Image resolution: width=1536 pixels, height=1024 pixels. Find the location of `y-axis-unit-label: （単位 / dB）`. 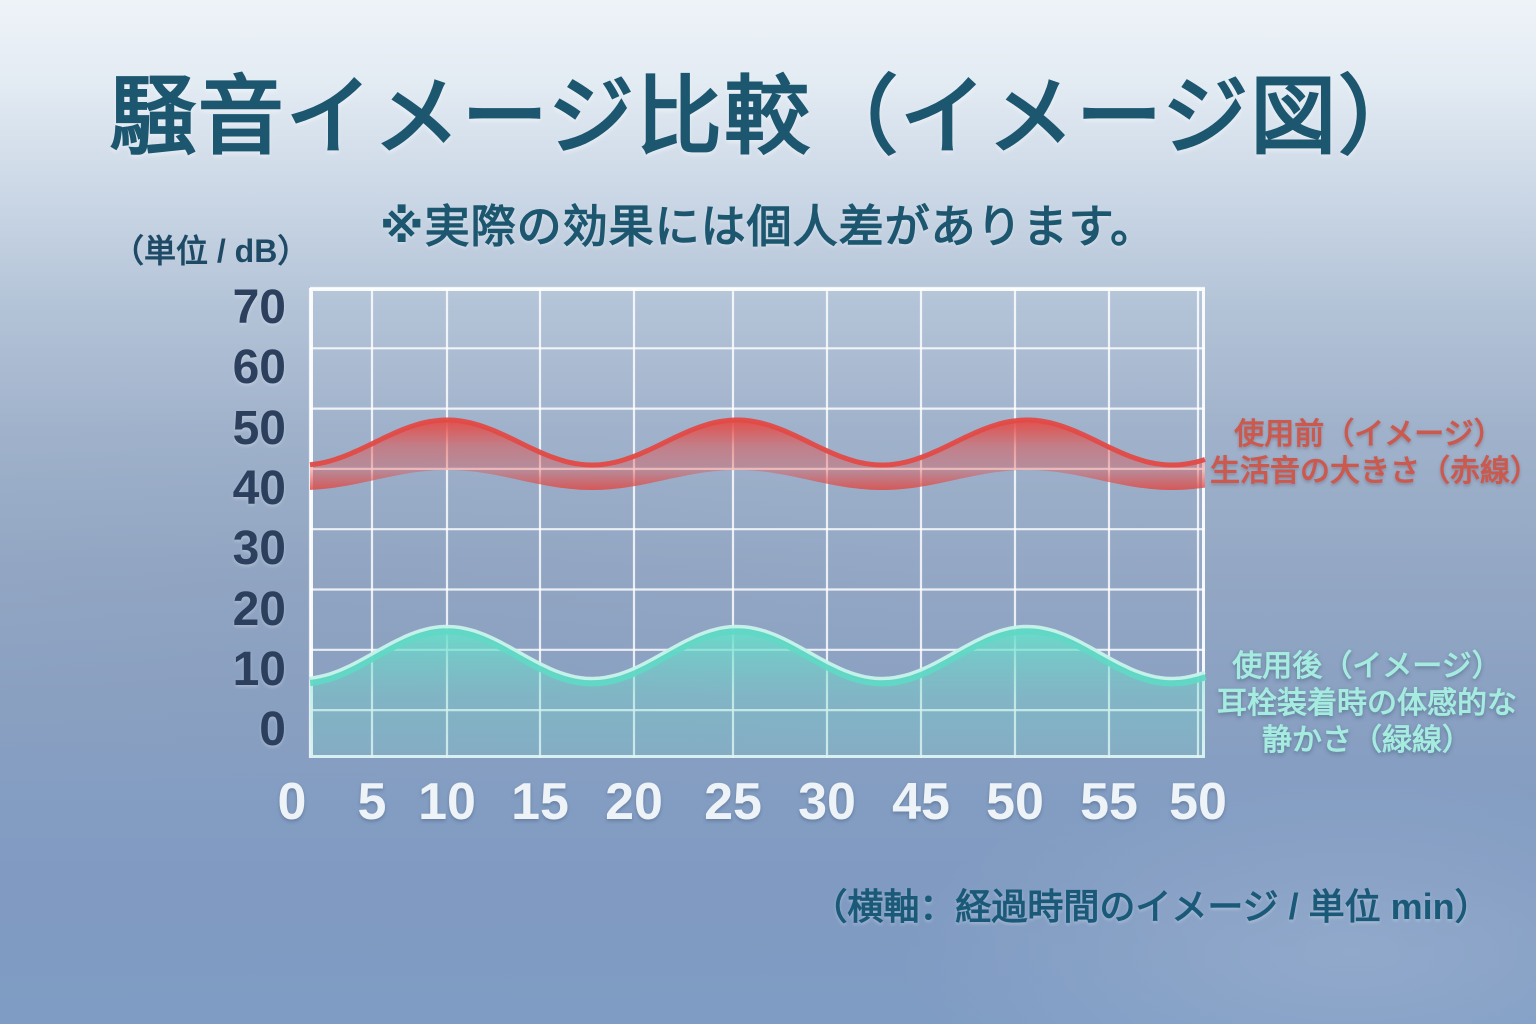

y-axis-unit-label: （単位 / dB） is located at coordinates (211, 251).